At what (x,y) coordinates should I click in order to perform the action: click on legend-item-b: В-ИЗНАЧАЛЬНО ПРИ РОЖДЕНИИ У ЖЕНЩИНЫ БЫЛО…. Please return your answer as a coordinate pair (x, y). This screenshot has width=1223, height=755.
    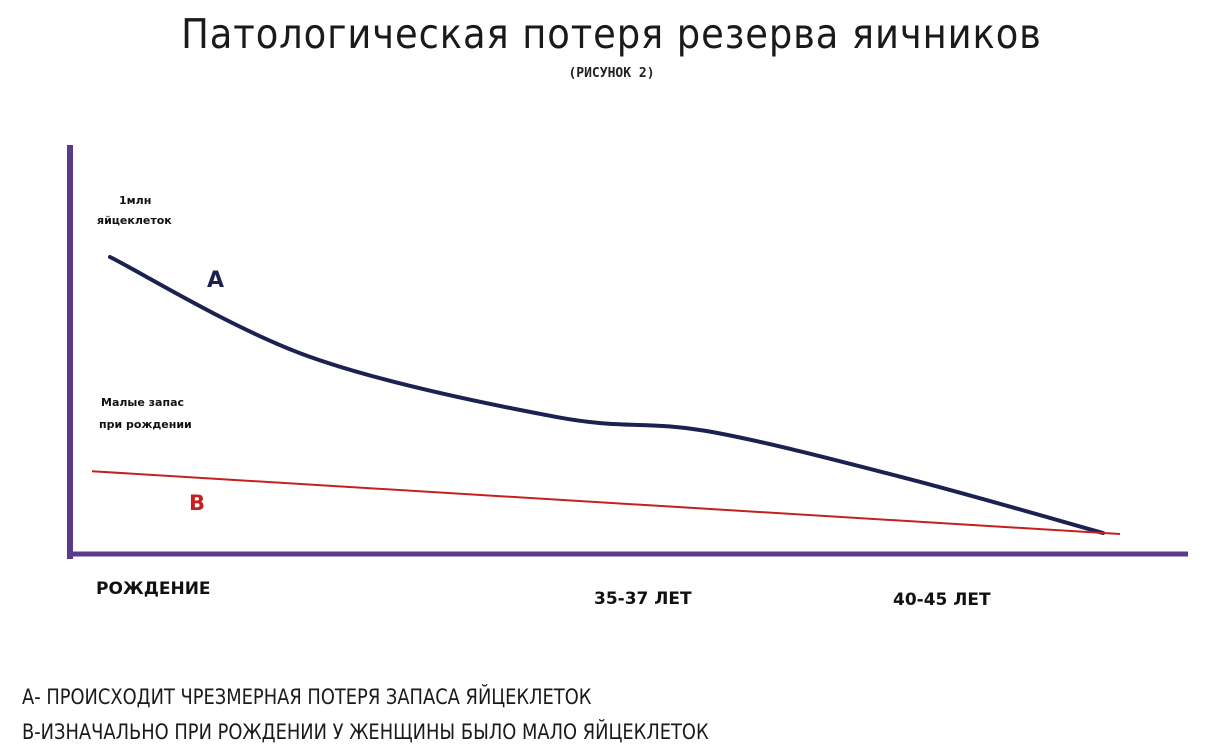
    Looking at the image, I should click on (365, 732).